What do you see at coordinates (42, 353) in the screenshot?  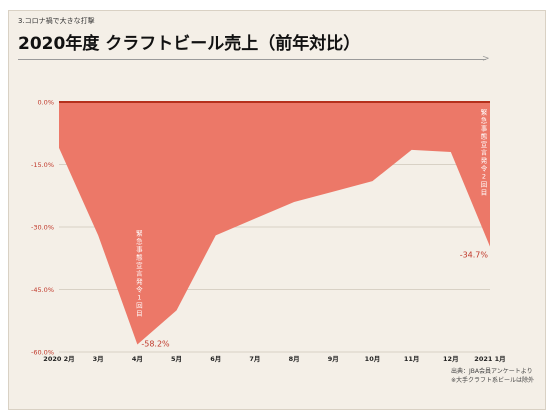 I see `y-tick-label: -60.0%` at bounding box center [42, 353].